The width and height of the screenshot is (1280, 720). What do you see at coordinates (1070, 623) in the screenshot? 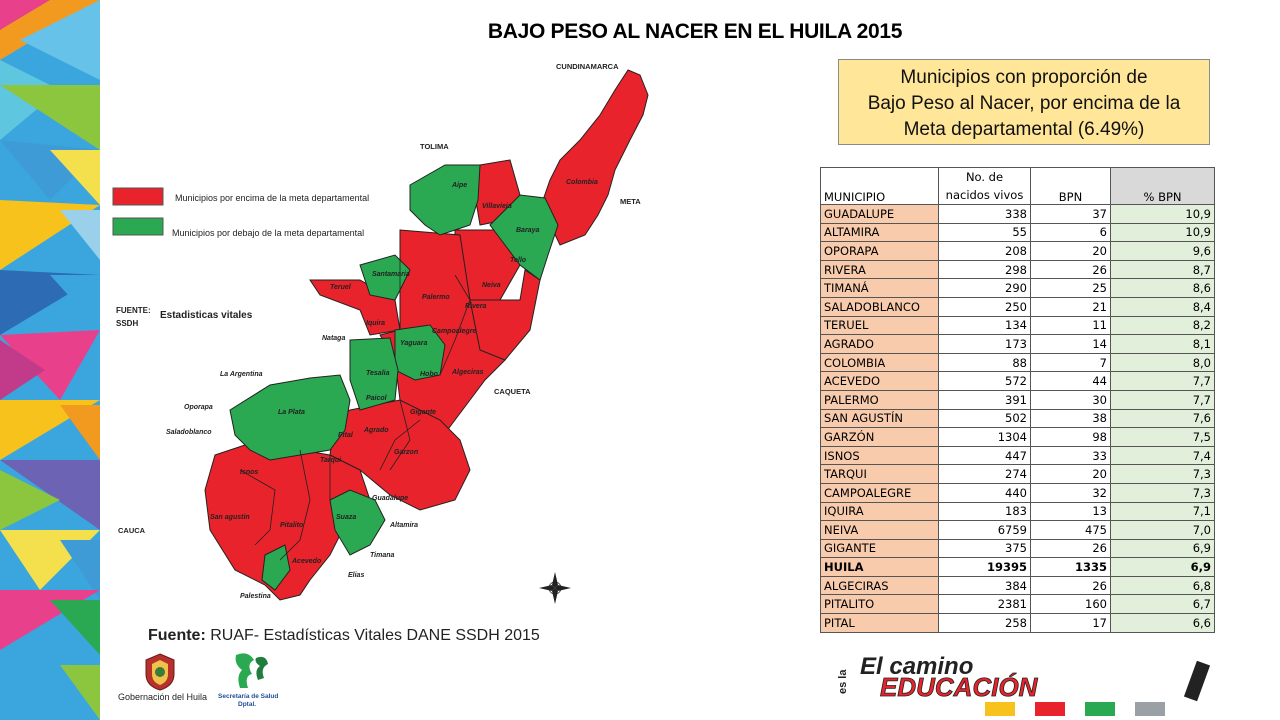
I see `cell-bpn: 17` at bounding box center [1070, 623].